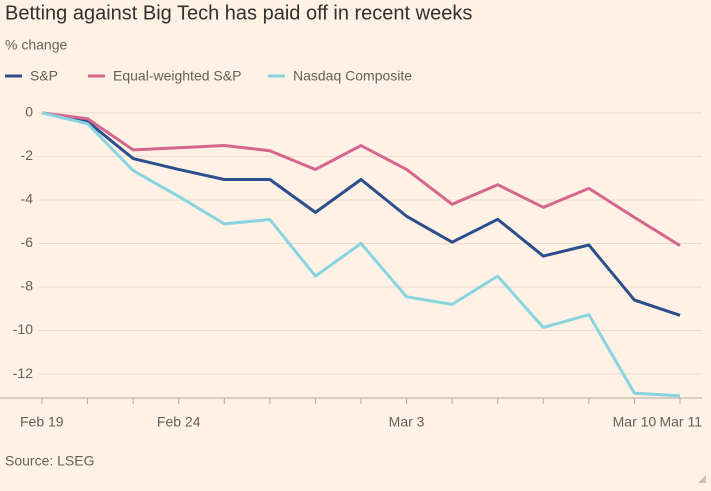 The height and width of the screenshot is (491, 711). Describe the element at coordinates (27, 286) in the screenshot. I see `y-tick-label: -8` at that location.